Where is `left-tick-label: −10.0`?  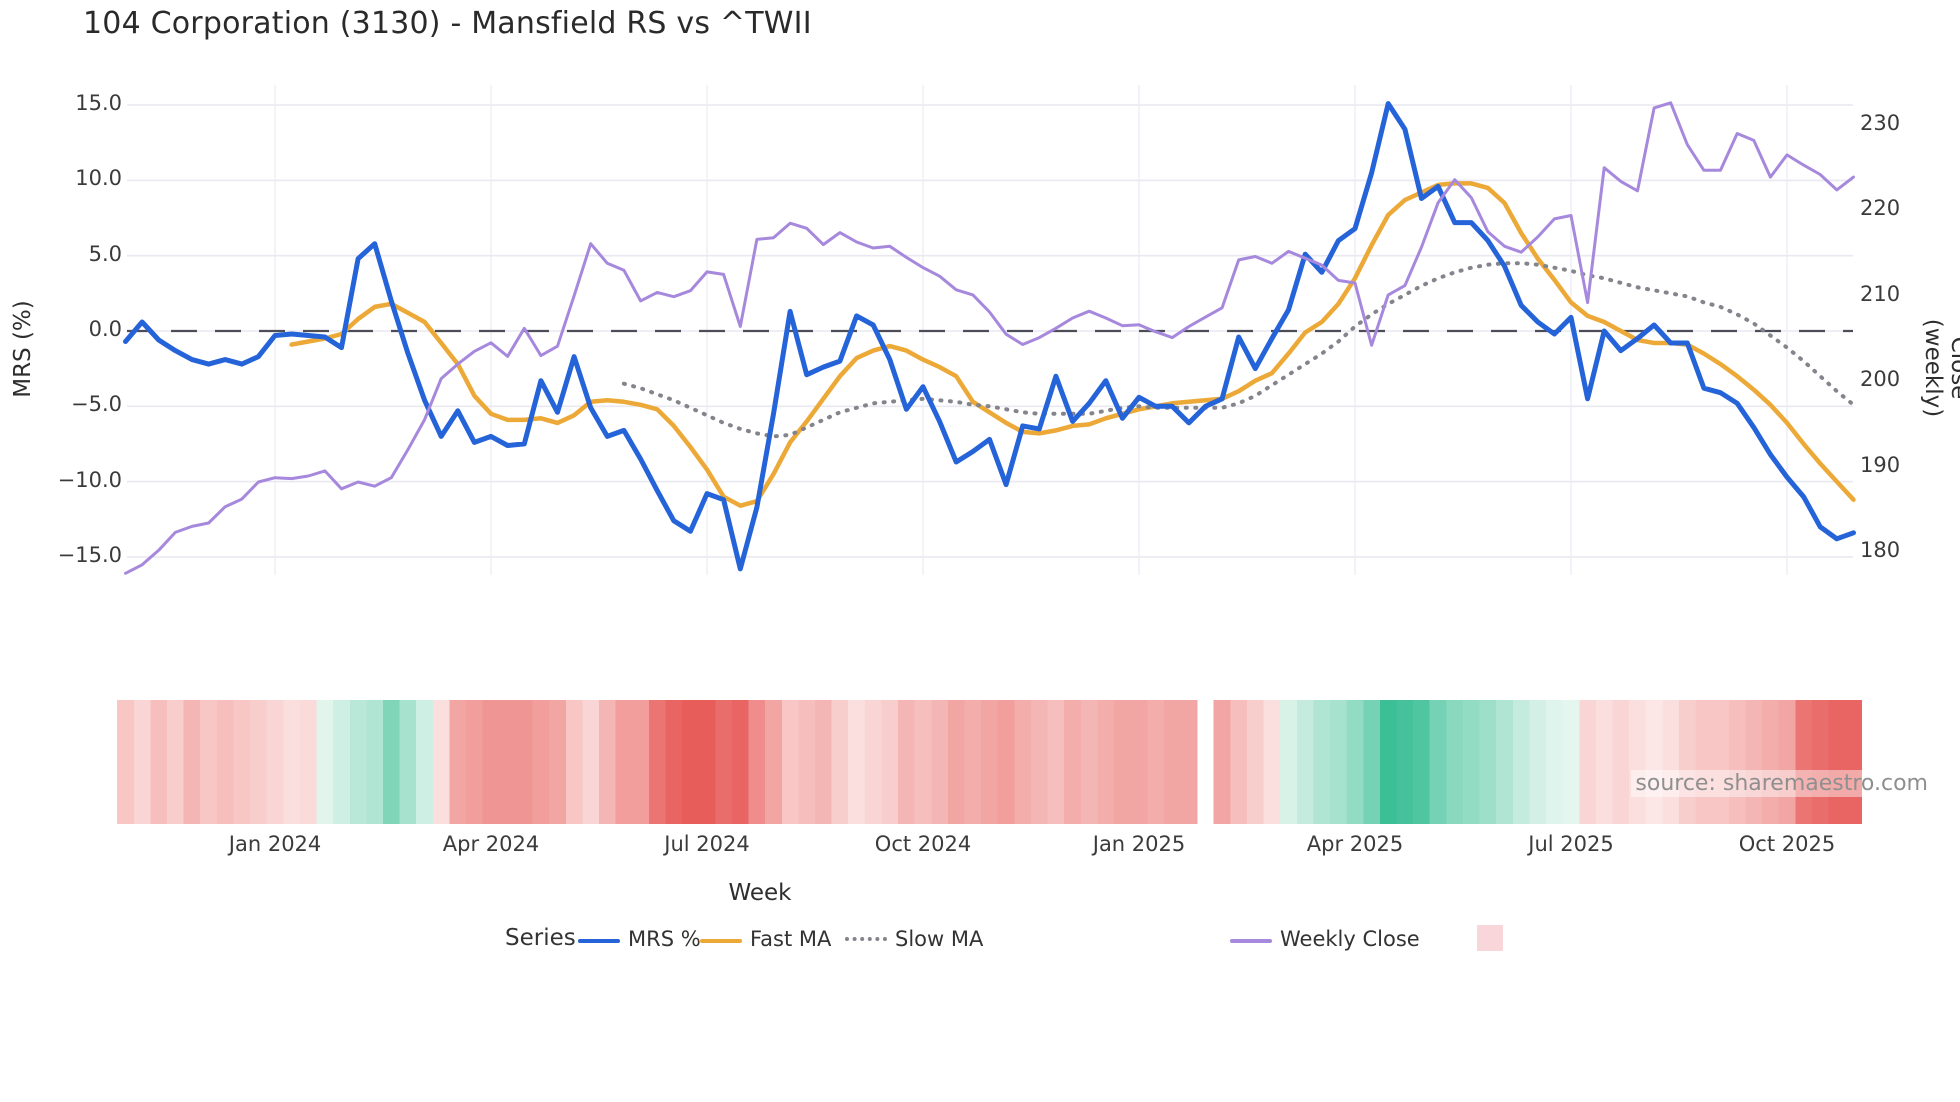
left-tick-label: −10.0 is located at coordinates (89, 479).